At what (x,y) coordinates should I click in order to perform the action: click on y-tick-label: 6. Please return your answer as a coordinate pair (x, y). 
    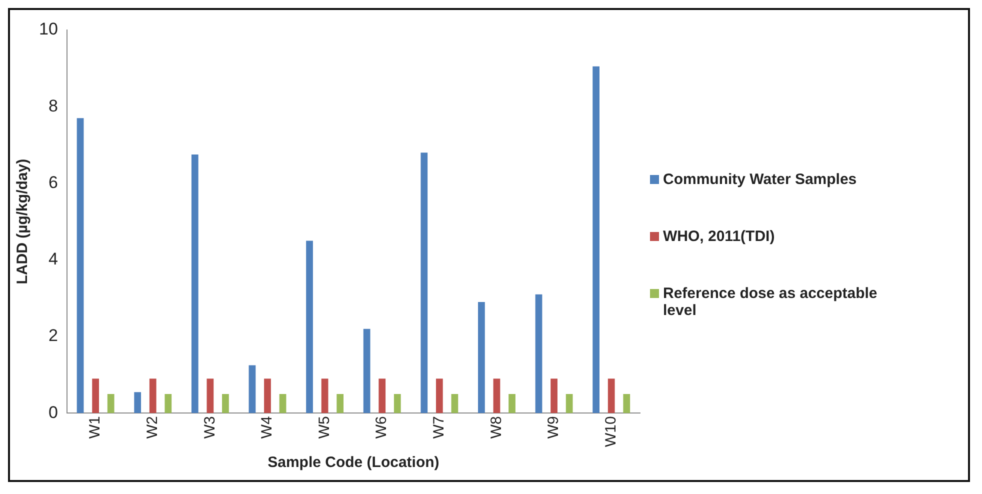
    Looking at the image, I should click on (53, 182).